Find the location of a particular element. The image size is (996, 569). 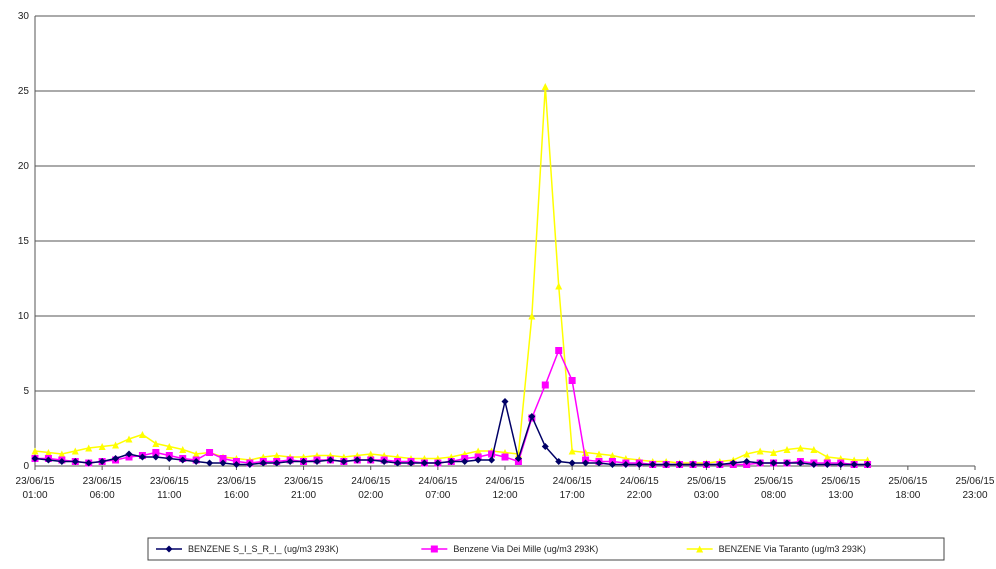

y-tick-label: 5 is located at coordinates (26, 391).